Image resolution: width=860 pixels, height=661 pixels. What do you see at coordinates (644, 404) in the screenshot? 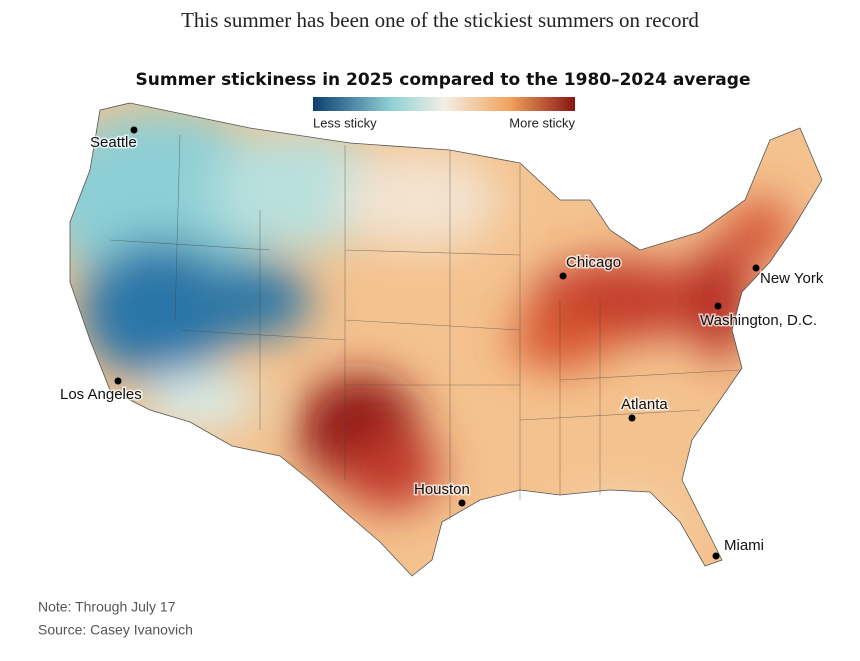
I see `city-label: Atlanta` at bounding box center [644, 404].